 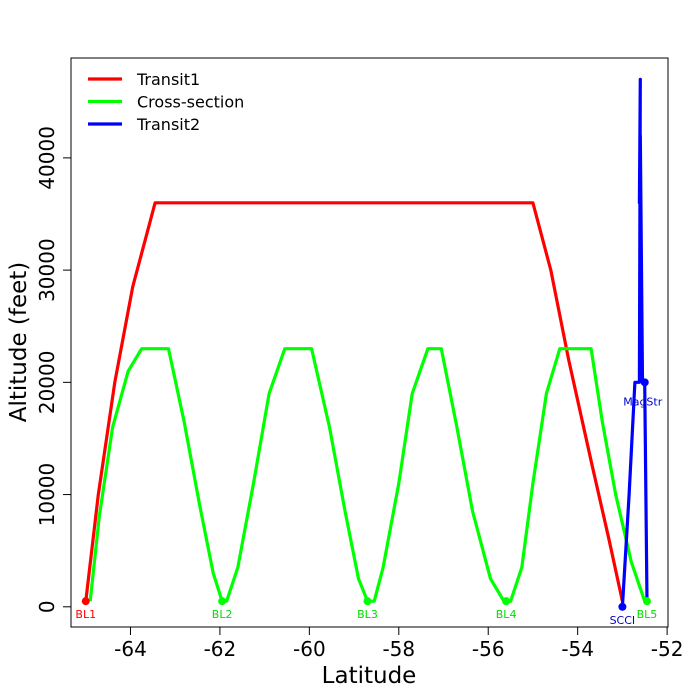 What do you see at coordinates (220, 649) in the screenshot?
I see `x-tick-label-1: -62` at bounding box center [220, 649].